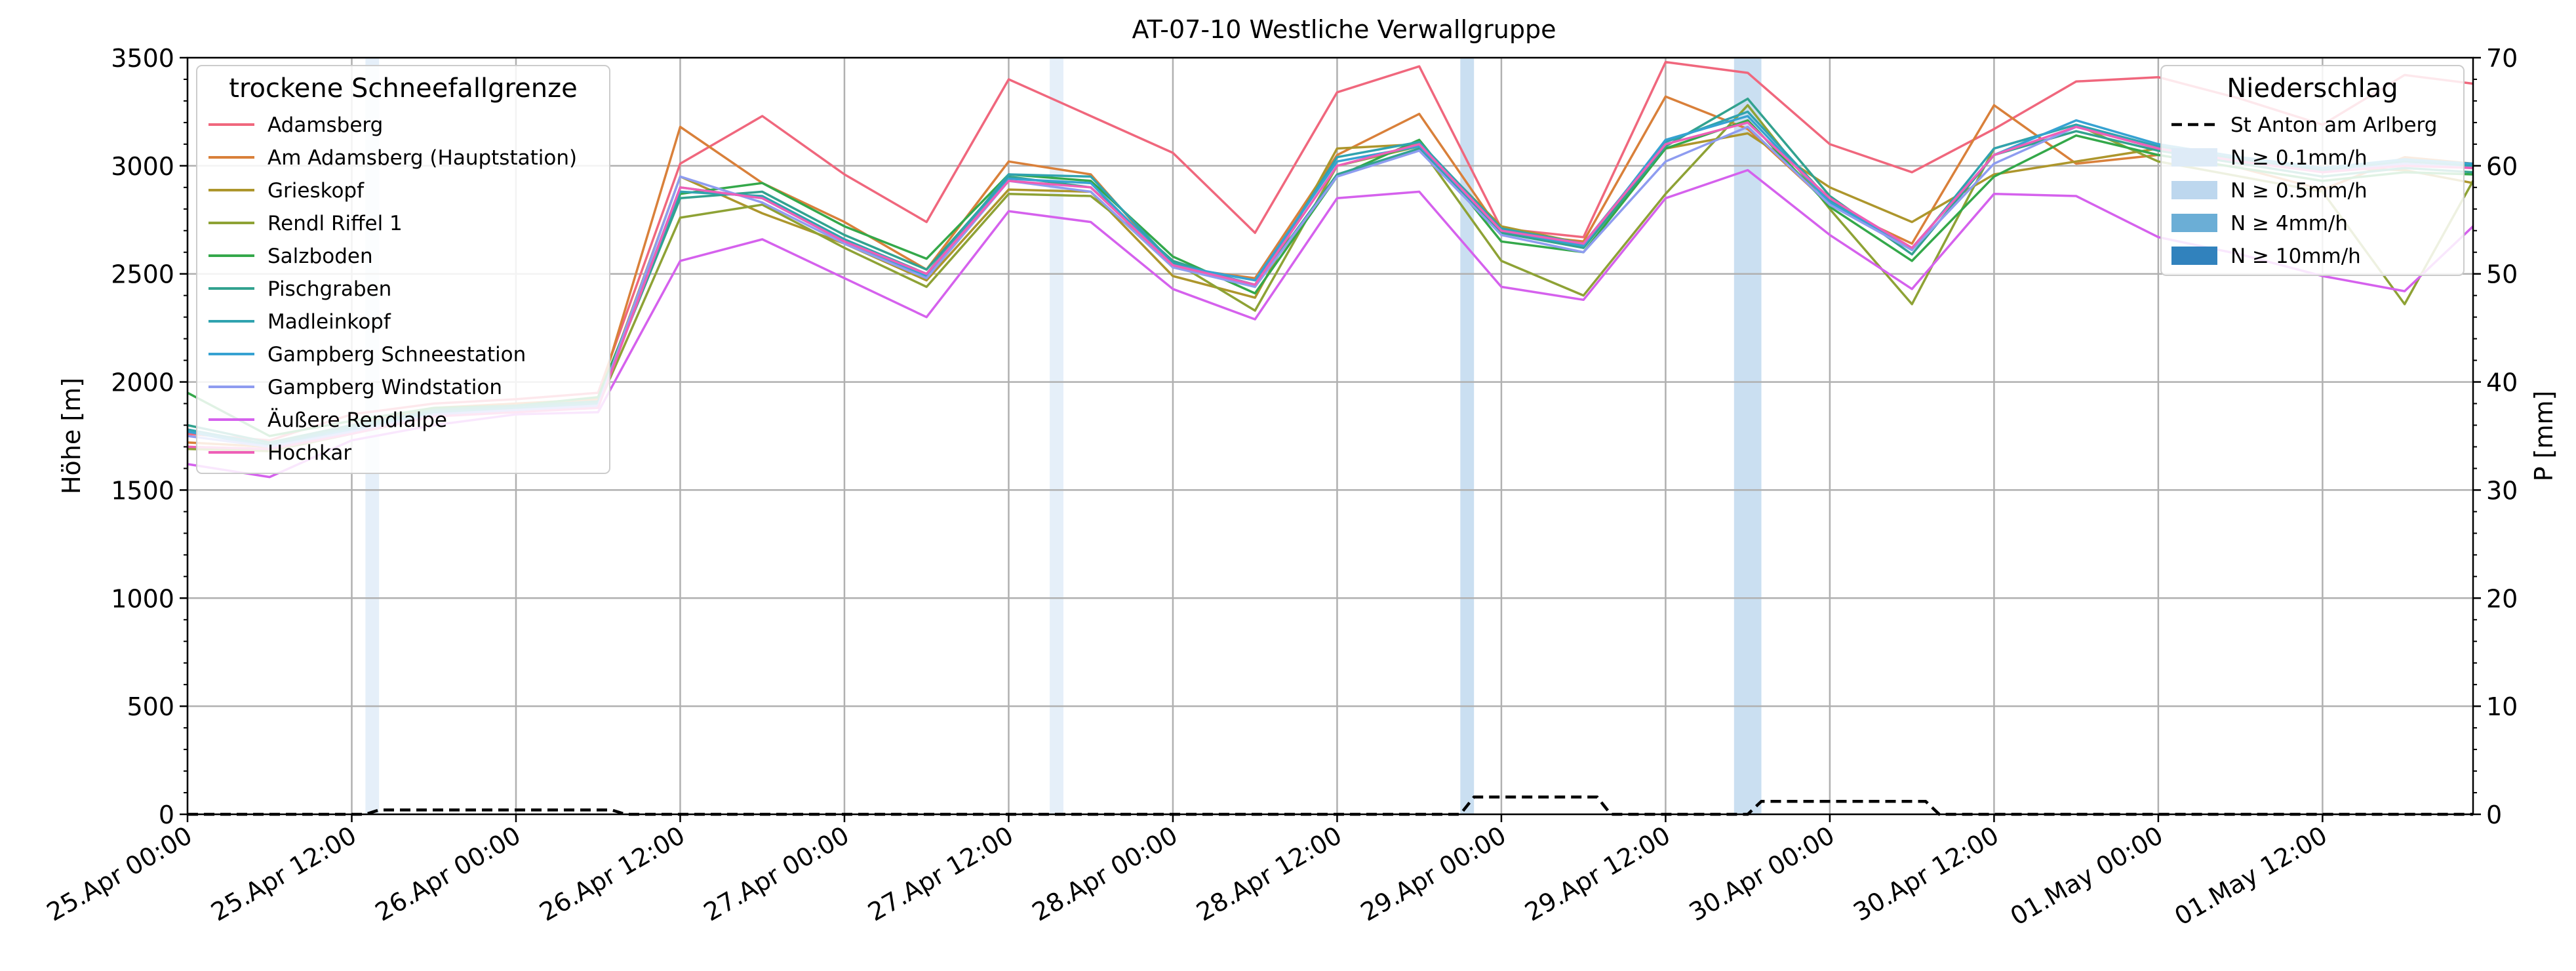  Describe the element at coordinates (2543, 436) in the screenshot. I see `y-axis-label-right: P [mm]` at that location.